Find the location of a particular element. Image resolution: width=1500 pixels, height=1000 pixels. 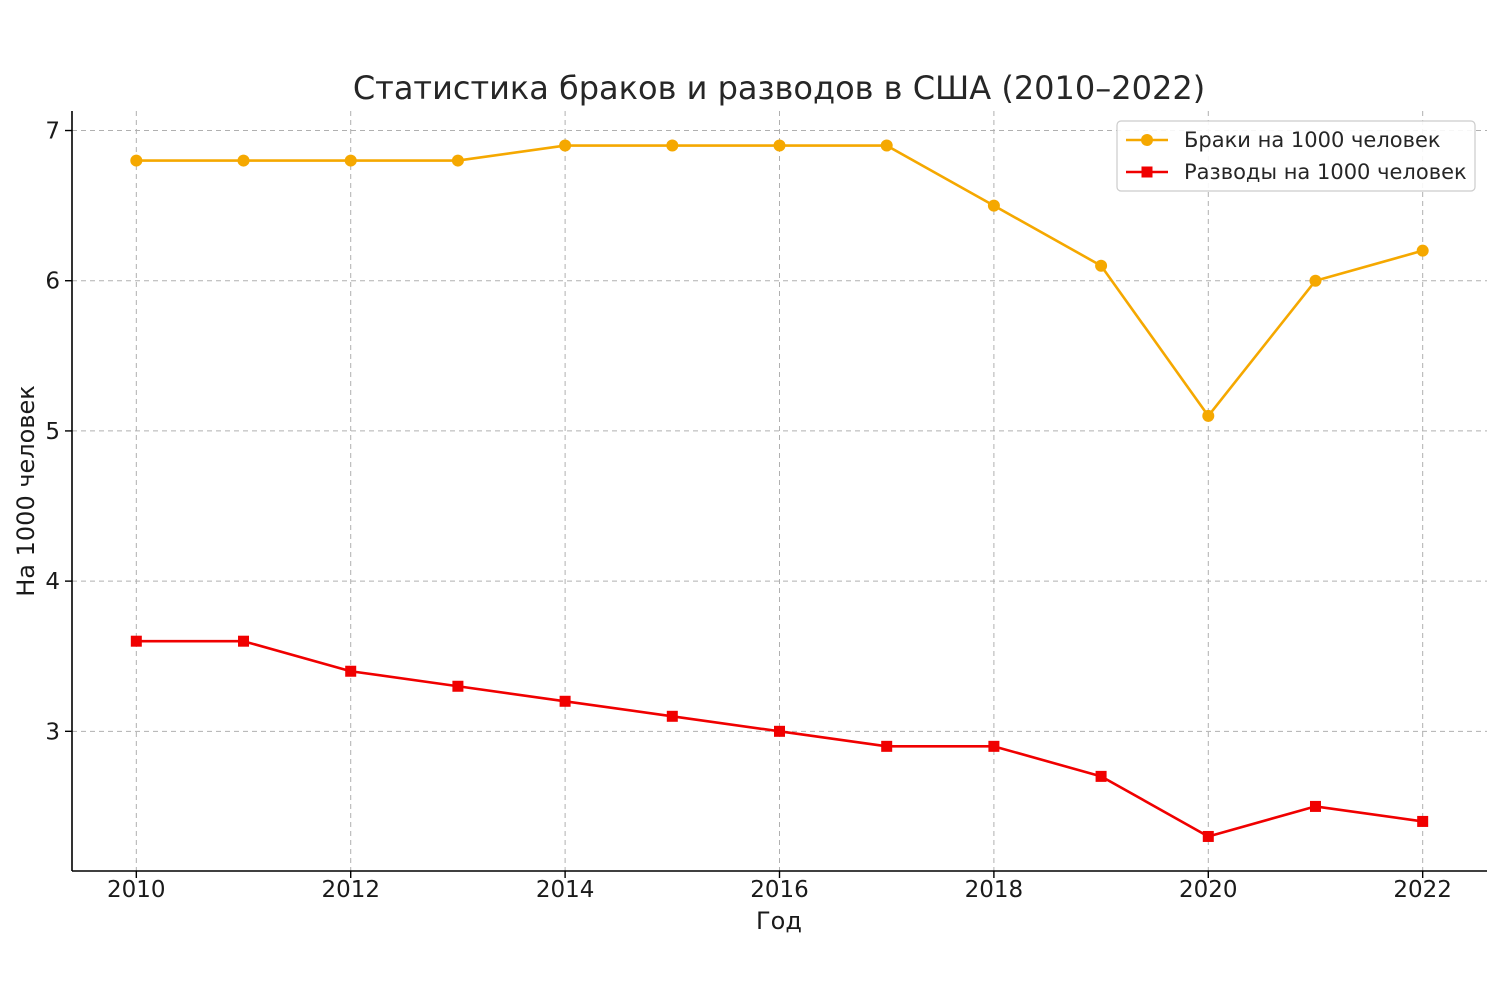

legend-box is located at coordinates (1296, 156).